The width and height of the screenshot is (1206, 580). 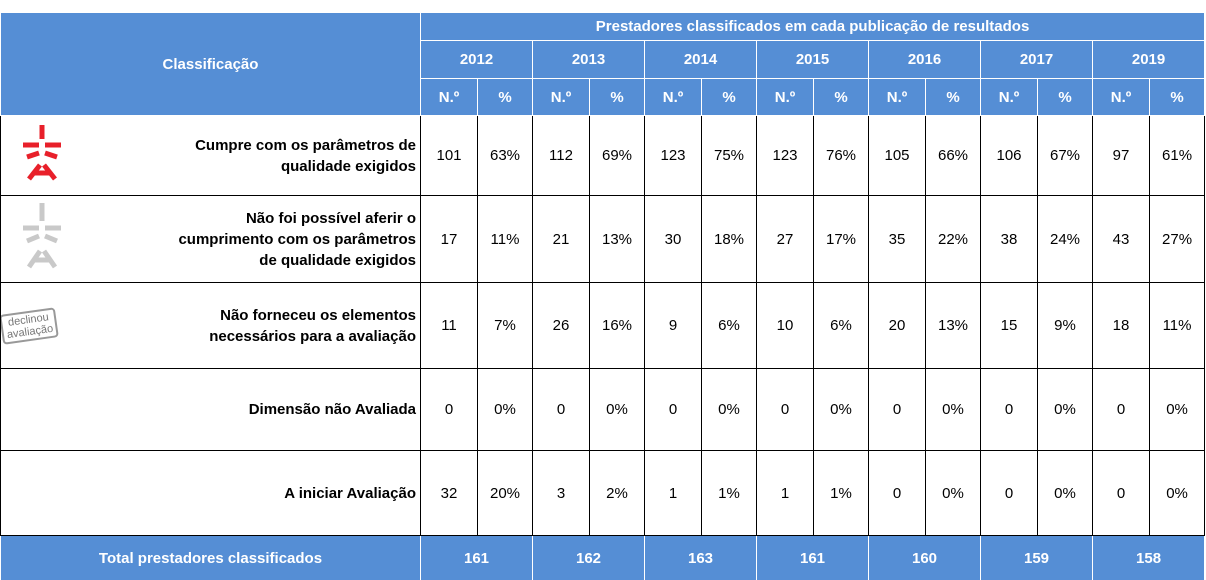 What do you see at coordinates (1036, 557) in the screenshot?
I see `total-value: 159` at bounding box center [1036, 557].